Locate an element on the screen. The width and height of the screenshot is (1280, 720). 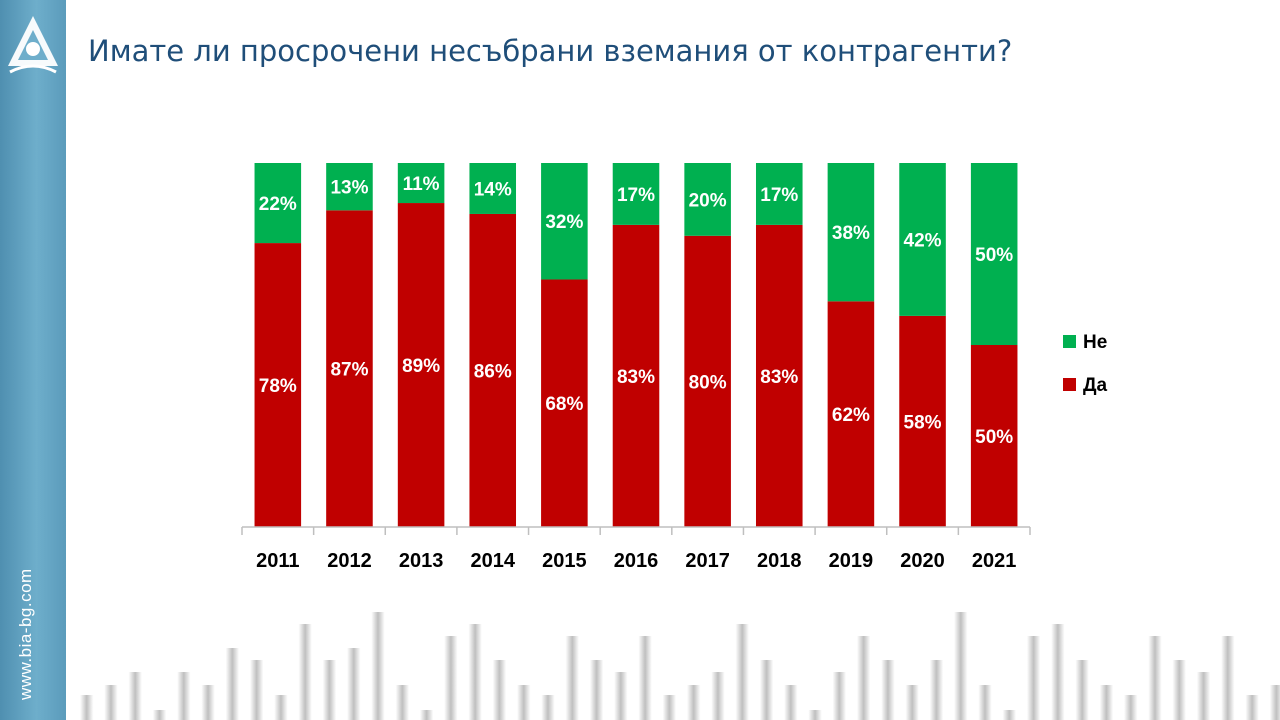
data-label-yes-2013: 89% is located at coordinates (421, 366).